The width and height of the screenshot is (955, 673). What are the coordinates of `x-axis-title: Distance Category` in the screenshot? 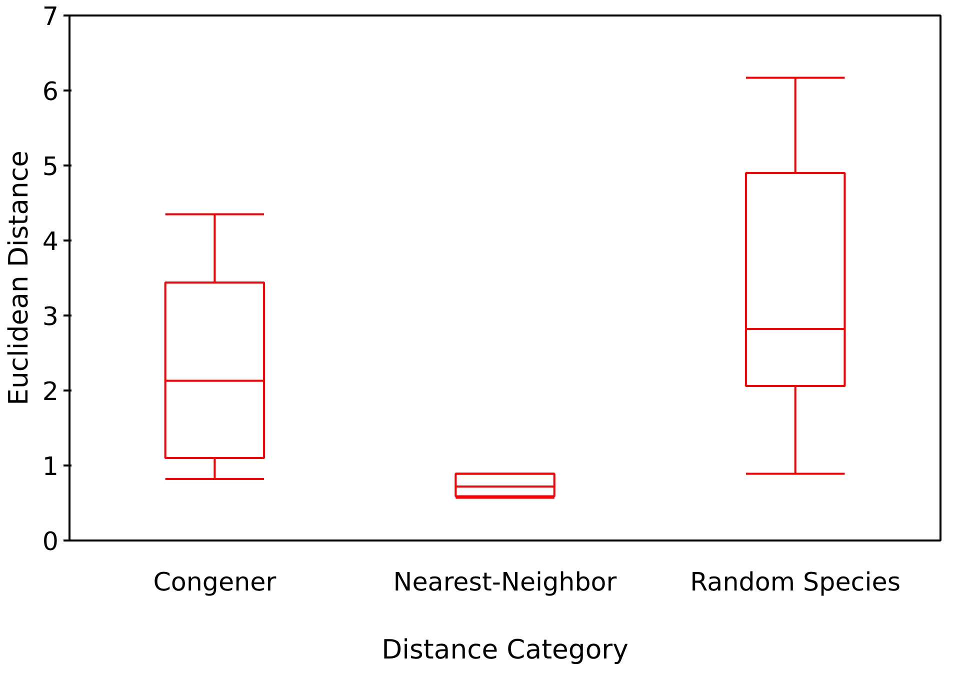 It's located at (505, 650).